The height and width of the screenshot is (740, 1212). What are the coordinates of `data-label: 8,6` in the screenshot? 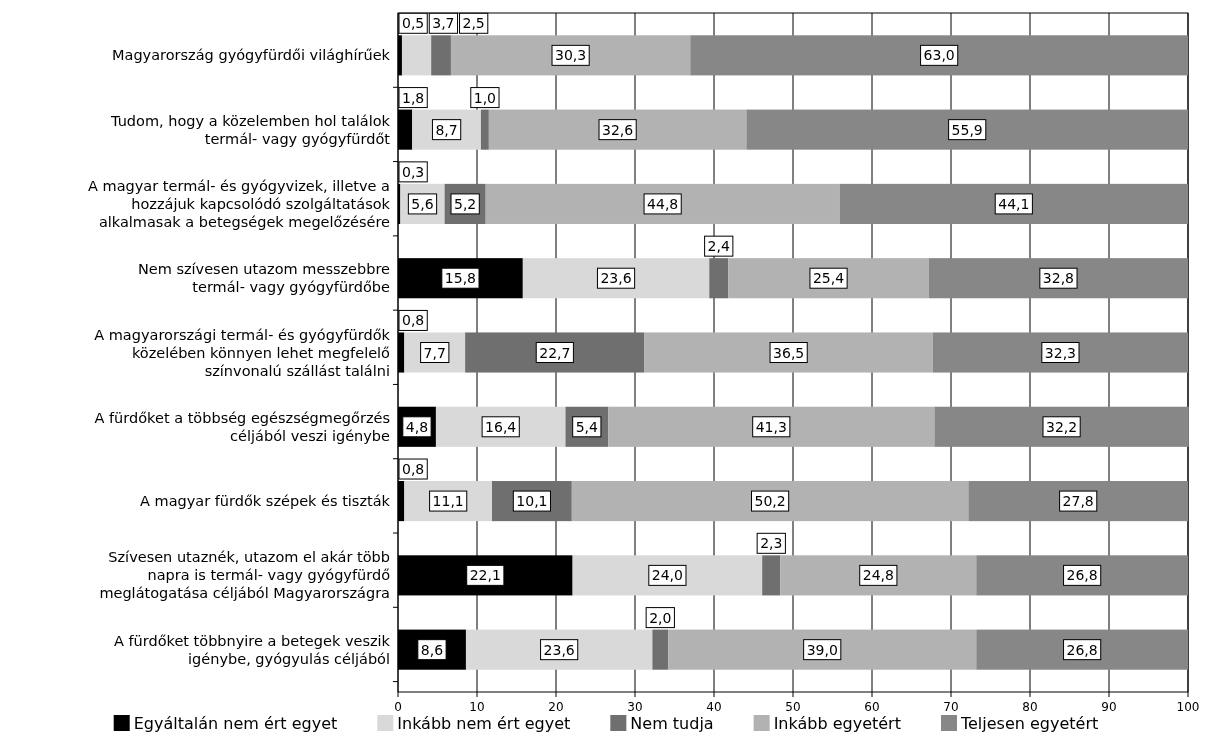 It's located at (432, 649).